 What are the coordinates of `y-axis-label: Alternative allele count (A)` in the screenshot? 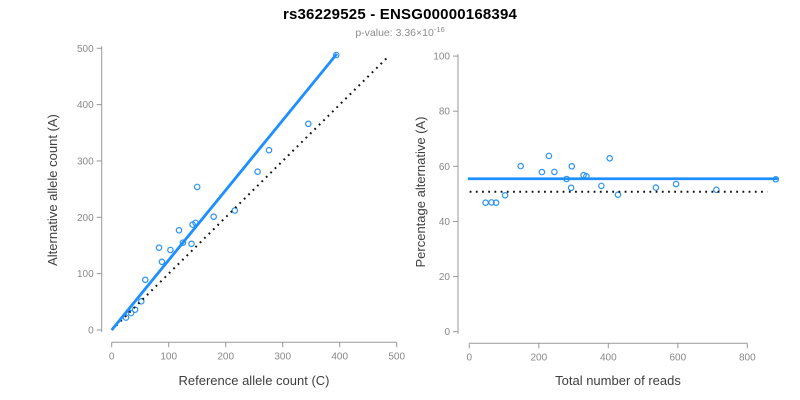 It's located at (52, 190).